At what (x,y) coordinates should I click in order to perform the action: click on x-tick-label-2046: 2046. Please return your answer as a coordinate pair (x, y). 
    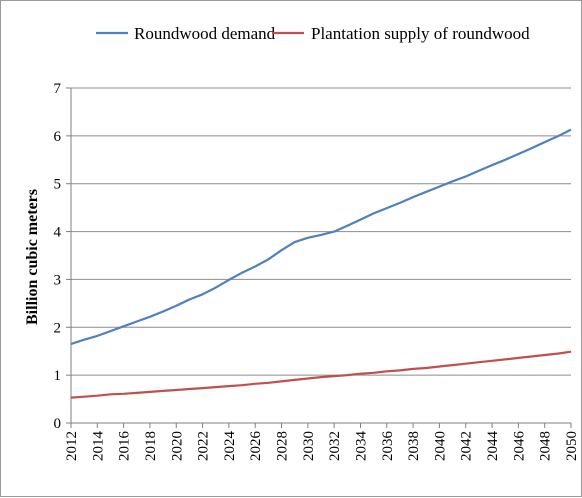
    Looking at the image, I should click on (519, 446).